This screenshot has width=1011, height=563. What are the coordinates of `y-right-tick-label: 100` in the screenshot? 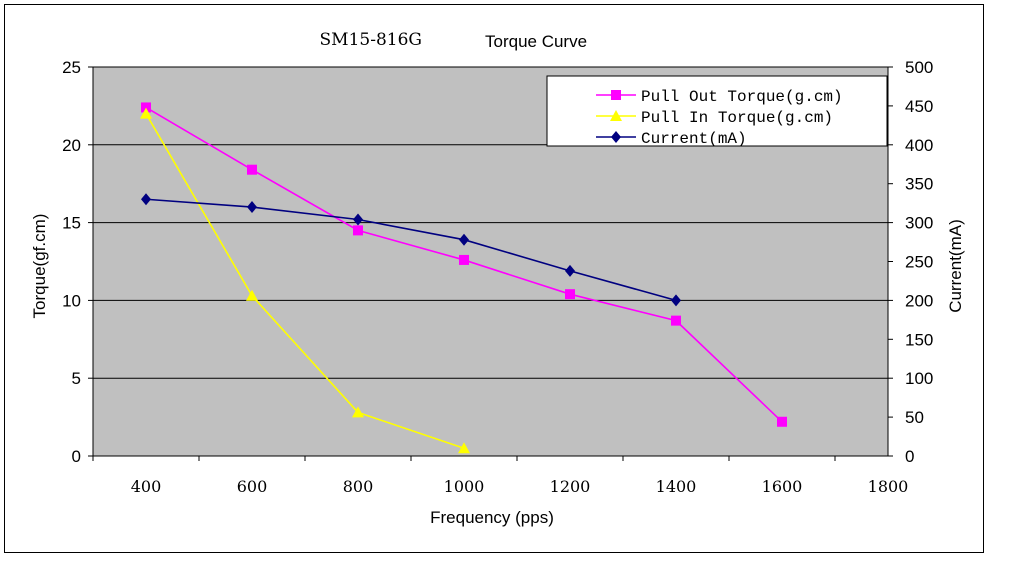 It's located at (919, 378).